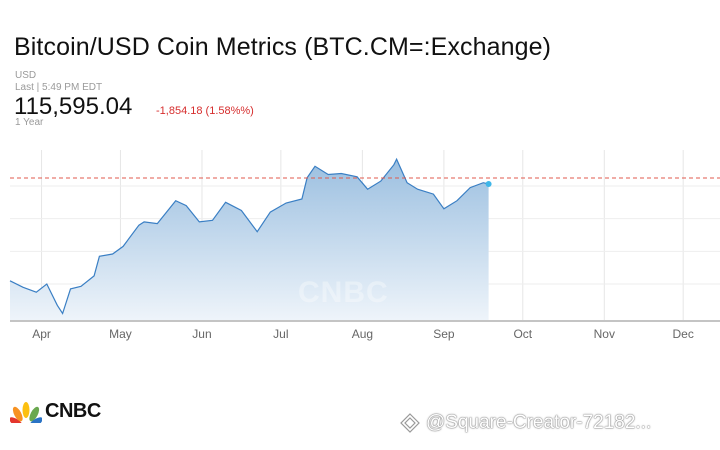 This screenshot has width=720, height=450. Describe the element at coordinates (205, 111) in the screenshot. I see `price-change: -1,854.18 (1.58%%)` at that location.